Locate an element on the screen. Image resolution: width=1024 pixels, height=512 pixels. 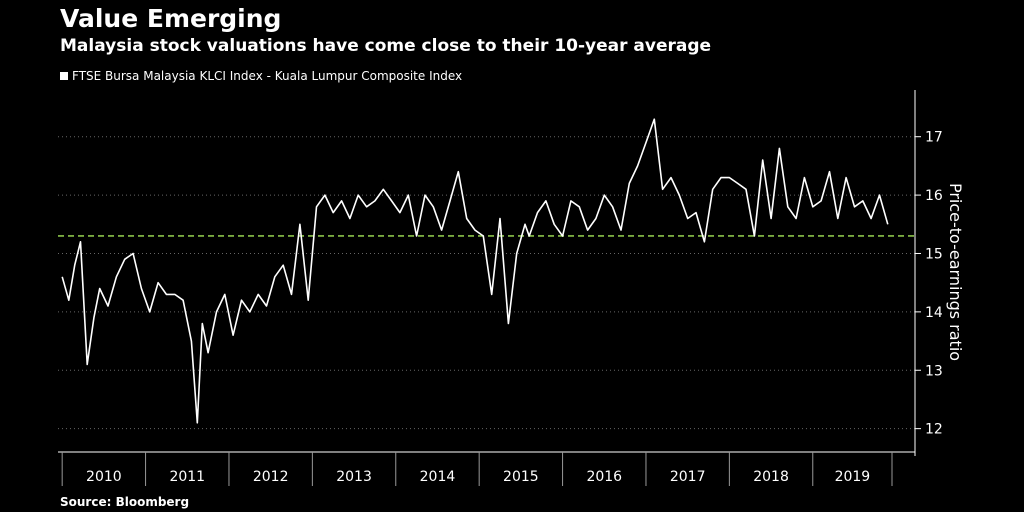
source-note: Source: Bloomberg is located at coordinates (125, 502).